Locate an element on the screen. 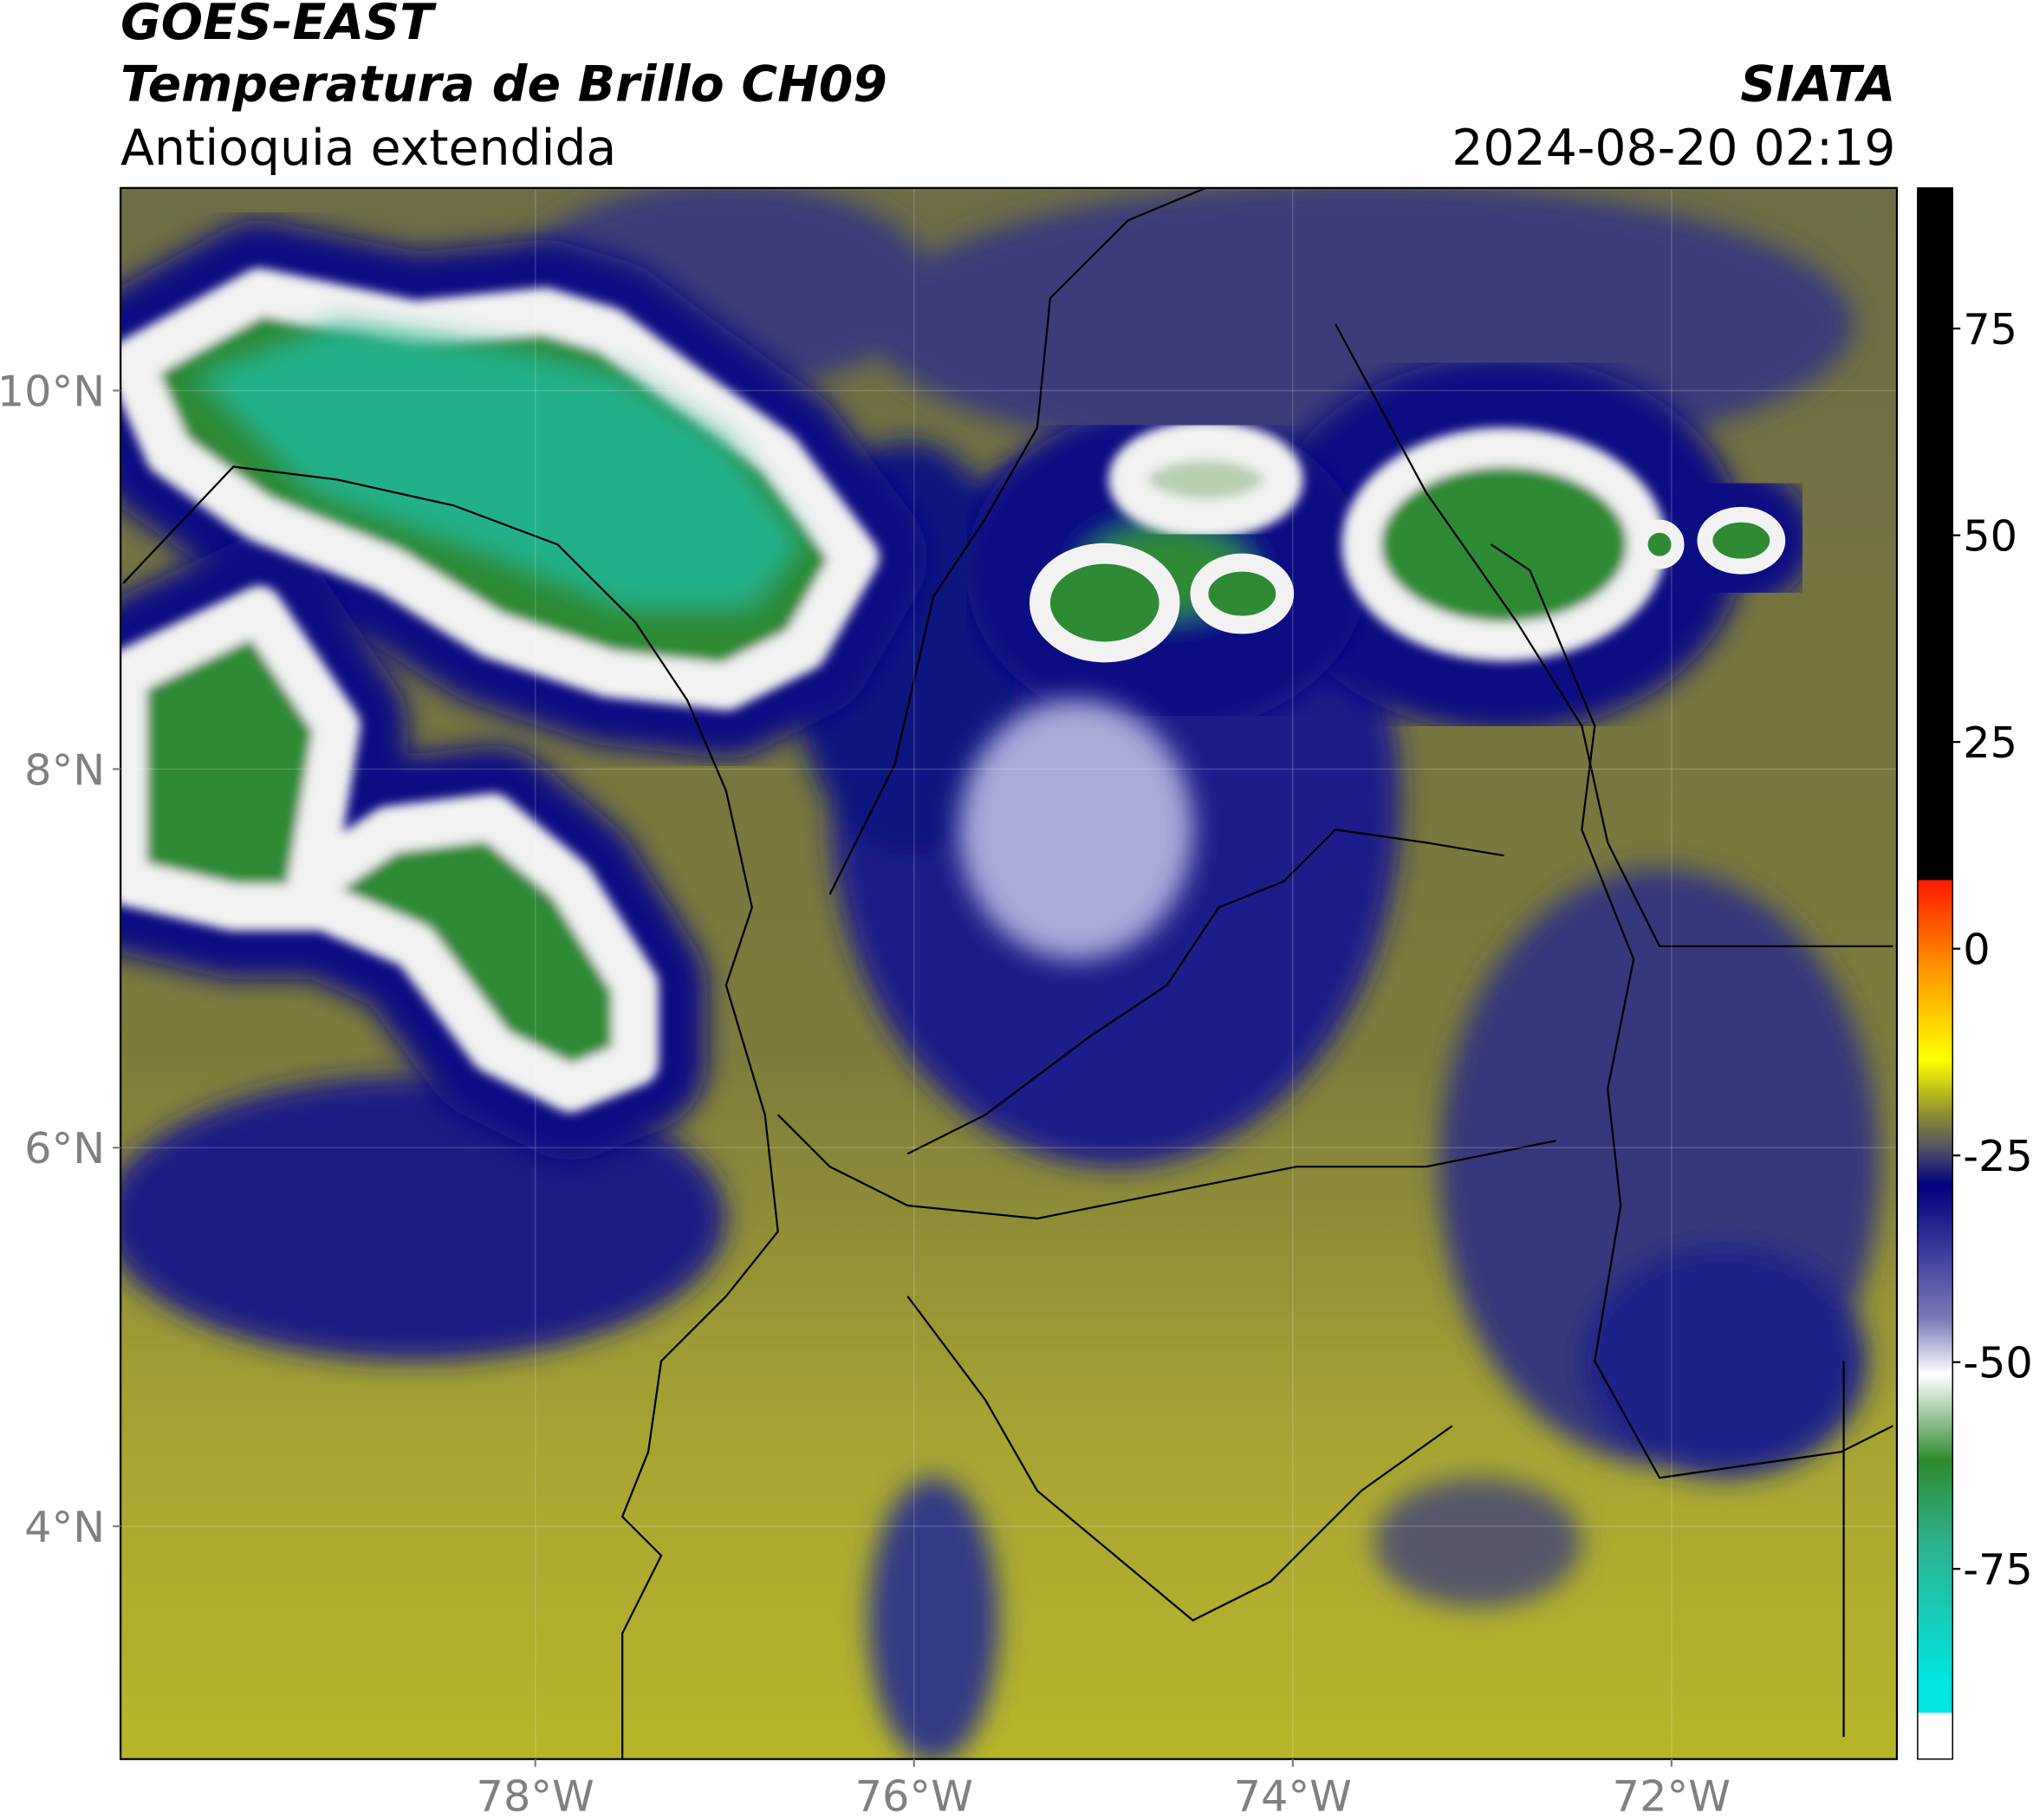 The image size is (2033, 1820). x-tick-label: 76°W is located at coordinates (914, 1795).